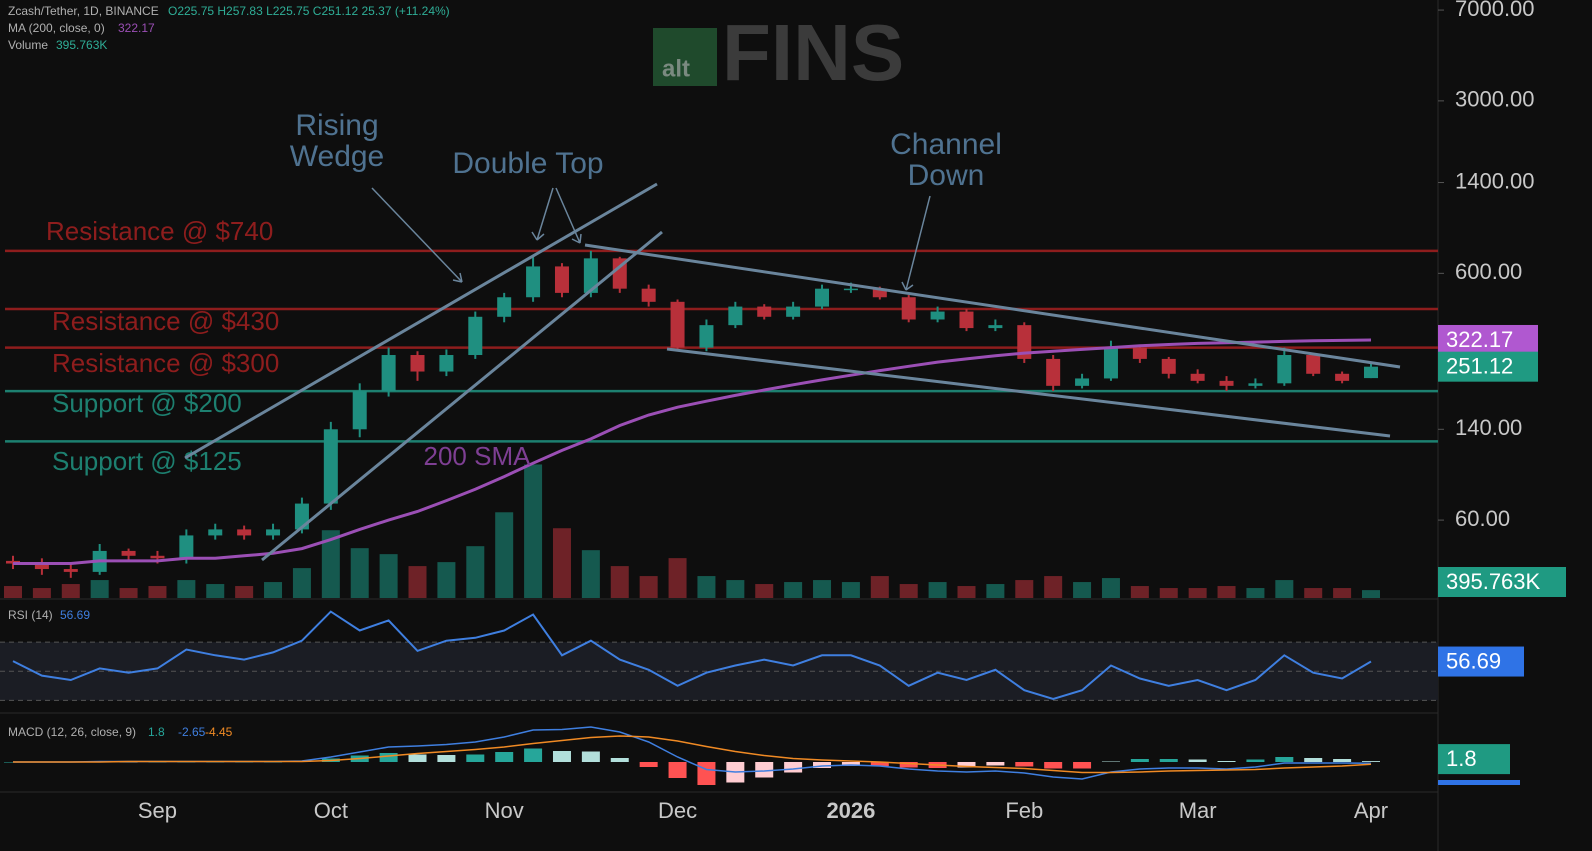  I want to click on level-label: Resistance @ $430, so click(165, 321).